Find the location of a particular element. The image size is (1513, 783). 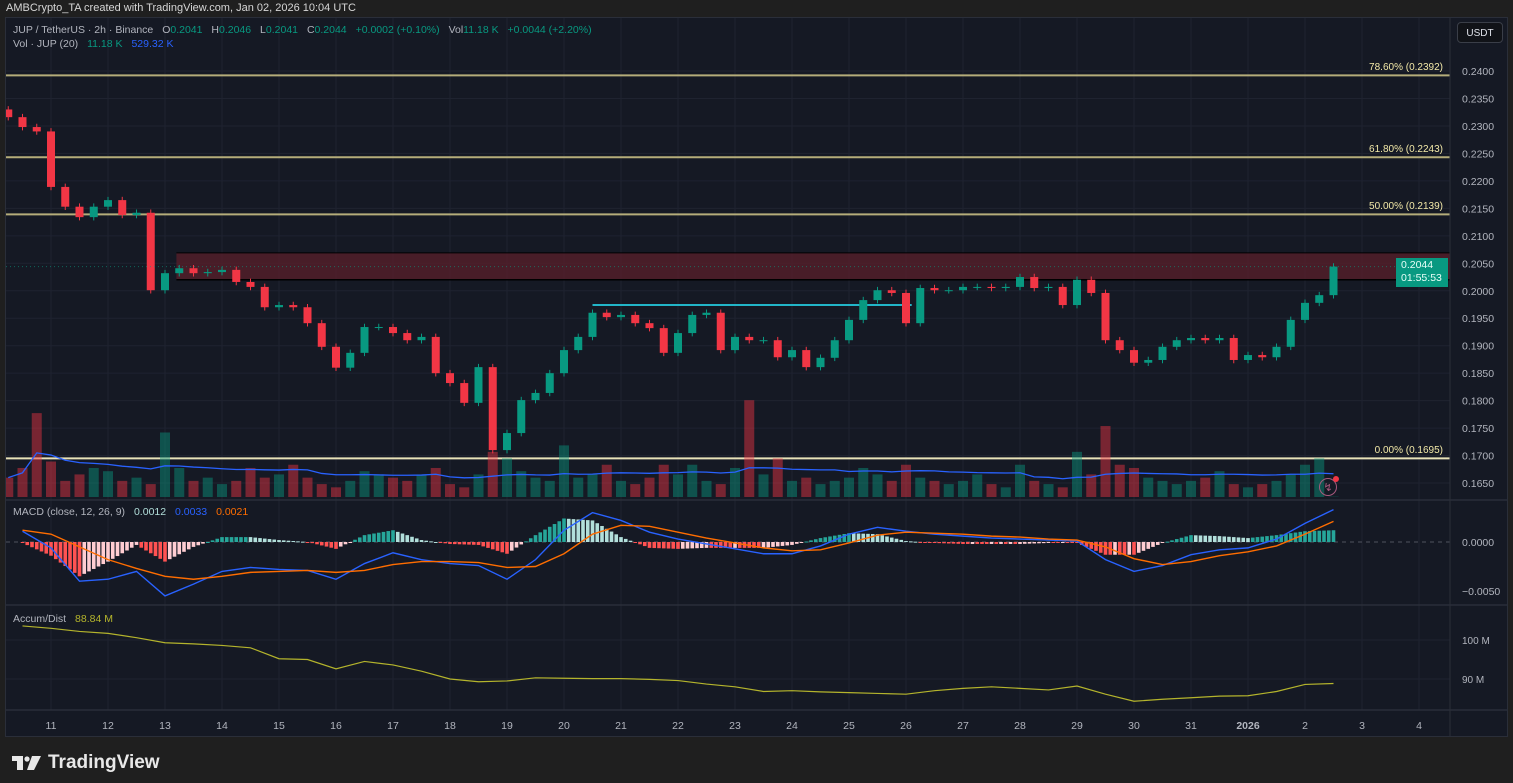

lightning-icon: ↯ is located at coordinates (1329, 486).